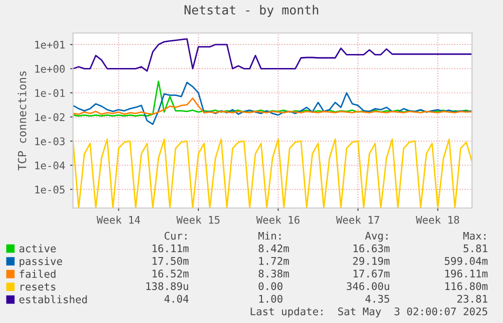  Describe the element at coordinates (50, 93) in the screenshot. I see `y-tick-label: 1e-01` at that location.